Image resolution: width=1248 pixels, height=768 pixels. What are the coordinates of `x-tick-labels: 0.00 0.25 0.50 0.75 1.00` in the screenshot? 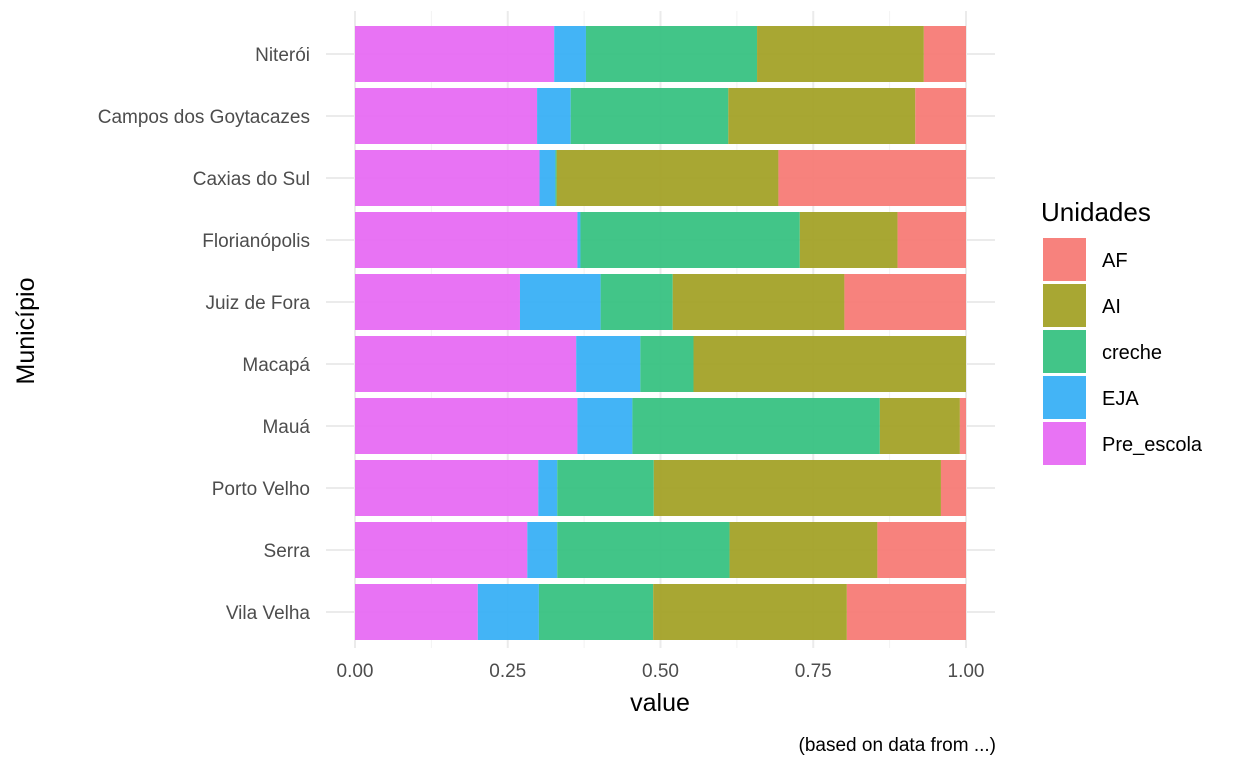 It's located at (661, 671).